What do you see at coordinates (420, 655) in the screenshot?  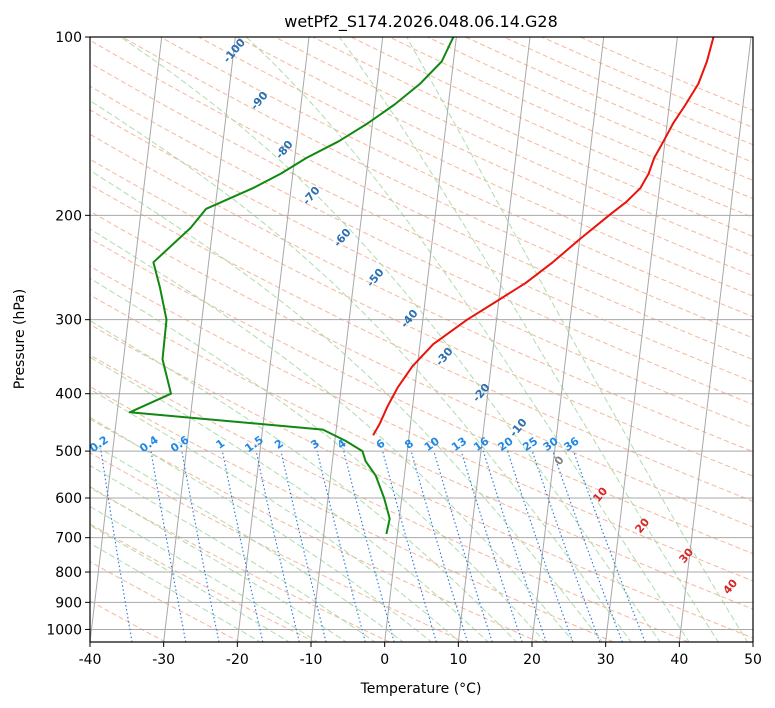 I see `x-axis: -40 -30 -20 -10 0 10 20 30 40 50` at bounding box center [420, 655].